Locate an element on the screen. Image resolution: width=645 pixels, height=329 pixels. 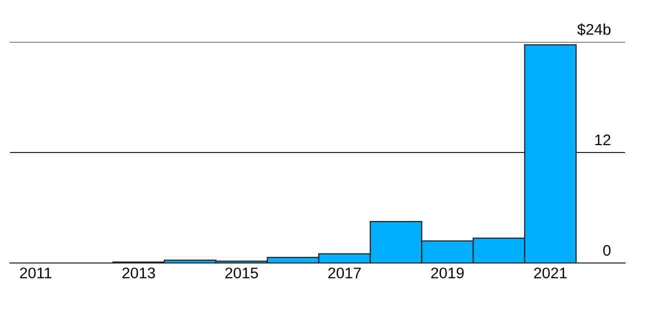
y-tick-label: 0 is located at coordinates (607, 250).